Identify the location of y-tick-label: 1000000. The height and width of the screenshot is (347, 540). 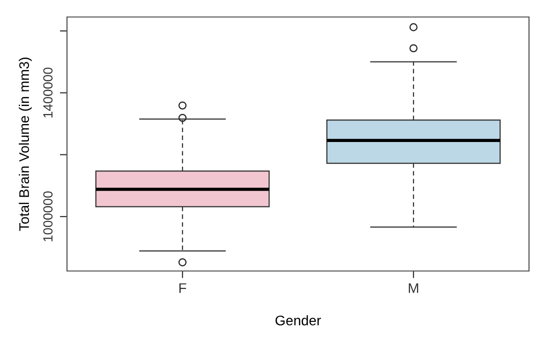
(48, 216).